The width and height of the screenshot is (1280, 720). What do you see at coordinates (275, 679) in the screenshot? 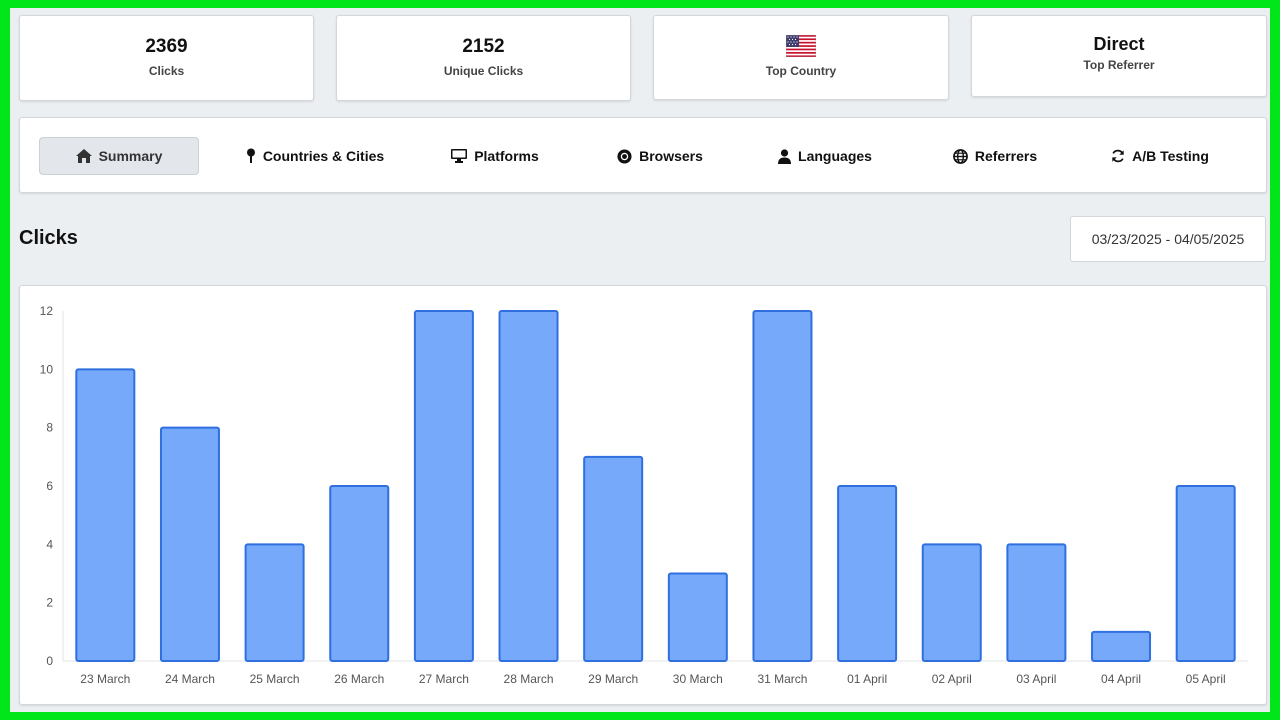
I see `x-tick-label: 25 March` at bounding box center [275, 679].